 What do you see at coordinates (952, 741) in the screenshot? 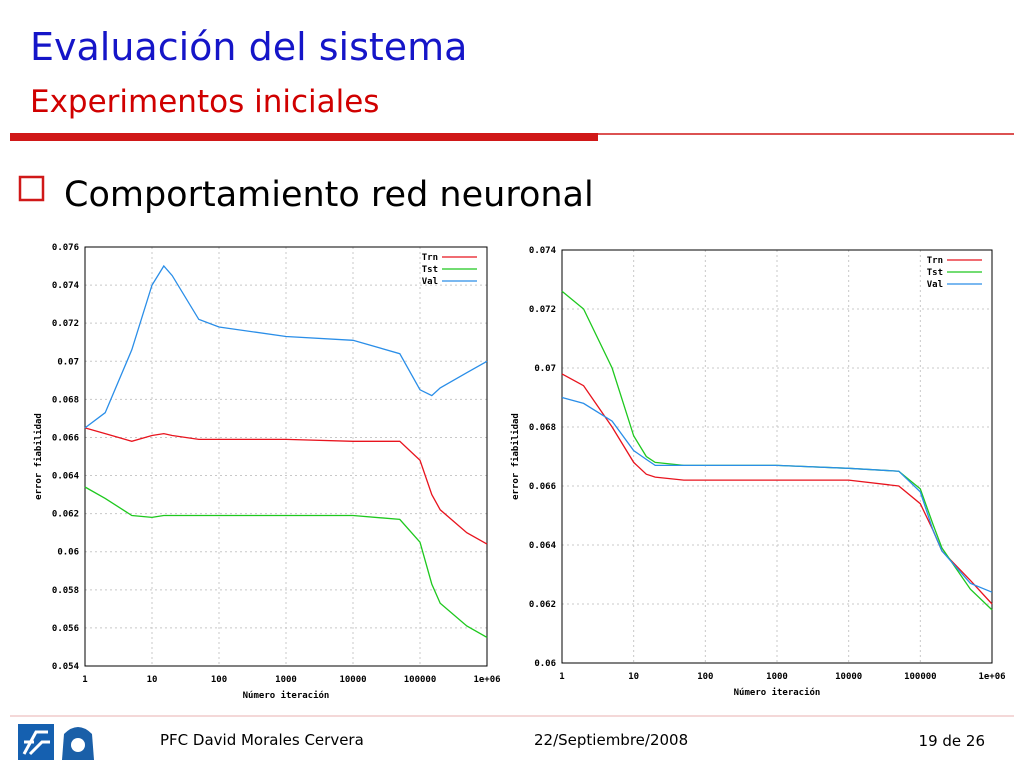
I see `footer-page: 19 de 26` at bounding box center [952, 741].